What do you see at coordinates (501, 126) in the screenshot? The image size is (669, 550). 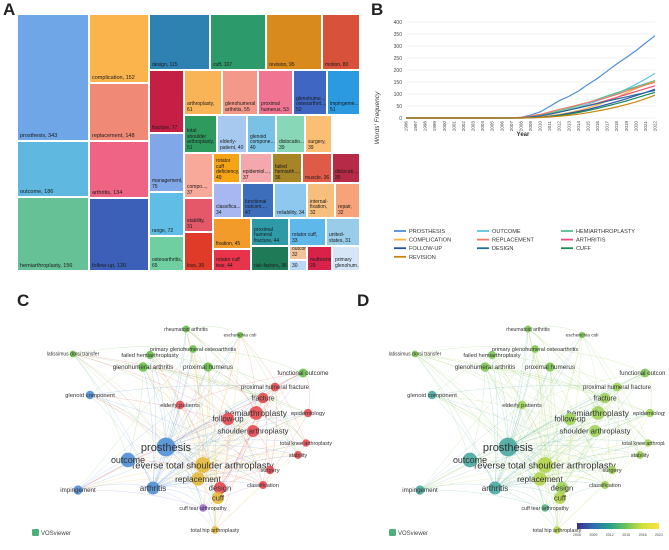 I see `x-tick-label: 2006` at bounding box center [501, 126].